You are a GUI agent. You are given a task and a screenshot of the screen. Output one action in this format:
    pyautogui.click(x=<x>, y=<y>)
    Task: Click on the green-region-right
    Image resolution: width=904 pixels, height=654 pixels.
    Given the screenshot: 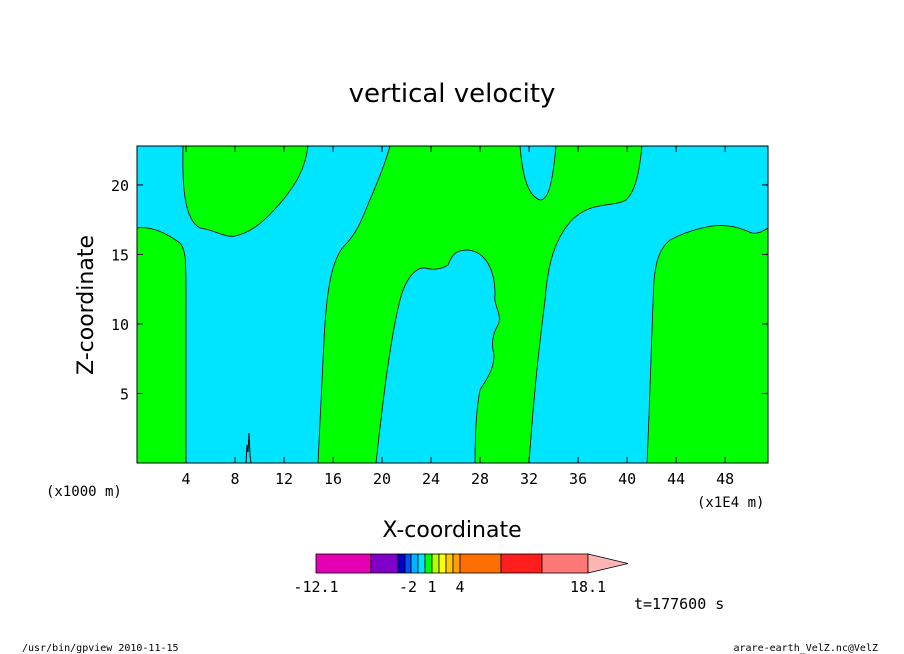 What is the action you would take?
    pyautogui.click(x=707, y=344)
    